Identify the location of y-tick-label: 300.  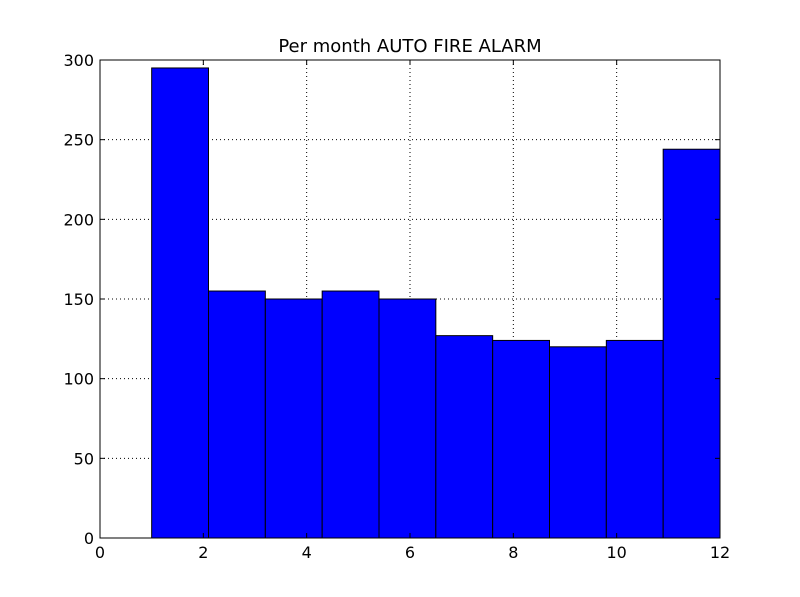
(78, 60).